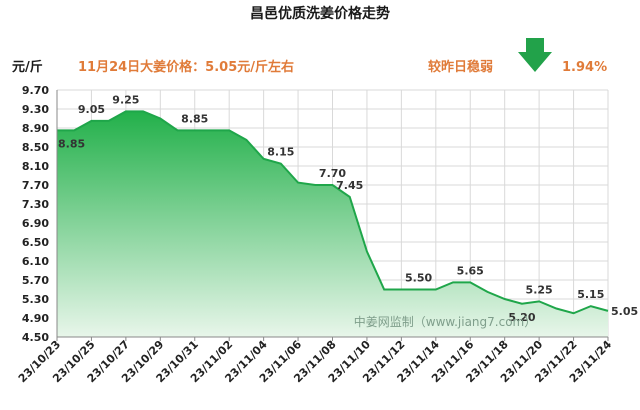  What do you see at coordinates (460, 67) in the screenshot?
I see `compare-note: 较昨日稳弱` at bounding box center [460, 67].